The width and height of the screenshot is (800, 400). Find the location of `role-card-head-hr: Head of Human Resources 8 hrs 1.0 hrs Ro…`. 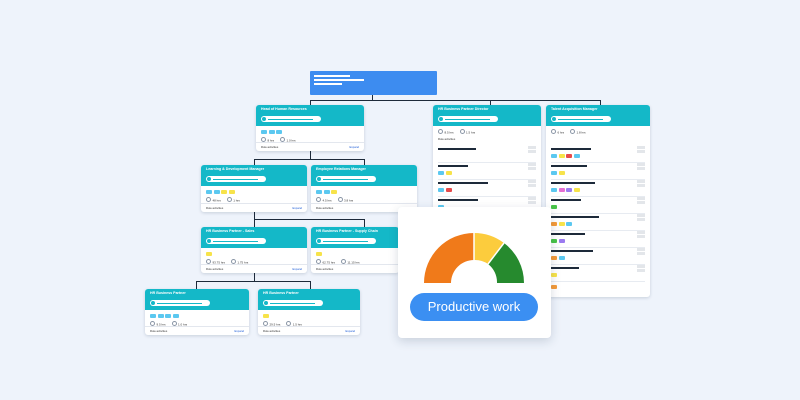

role-card-head-hr: Head of Human Resources 8 hrs 1.0 hrs Ro… is located at coordinates (310, 128).